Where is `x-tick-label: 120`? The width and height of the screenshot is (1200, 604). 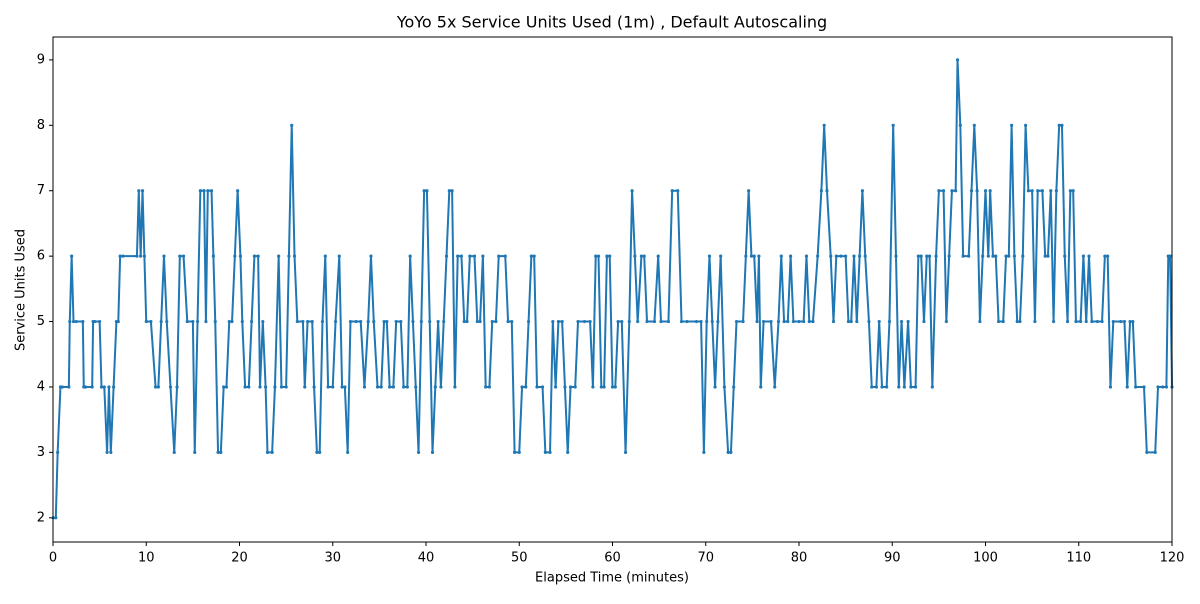 x-tick-label: 120 is located at coordinates (1172, 558).